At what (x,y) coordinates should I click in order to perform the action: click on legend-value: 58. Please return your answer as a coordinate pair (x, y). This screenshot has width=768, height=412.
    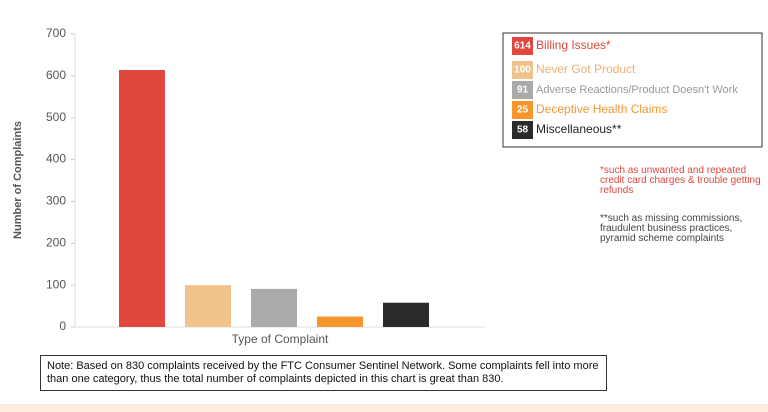
    Looking at the image, I should click on (523, 130).